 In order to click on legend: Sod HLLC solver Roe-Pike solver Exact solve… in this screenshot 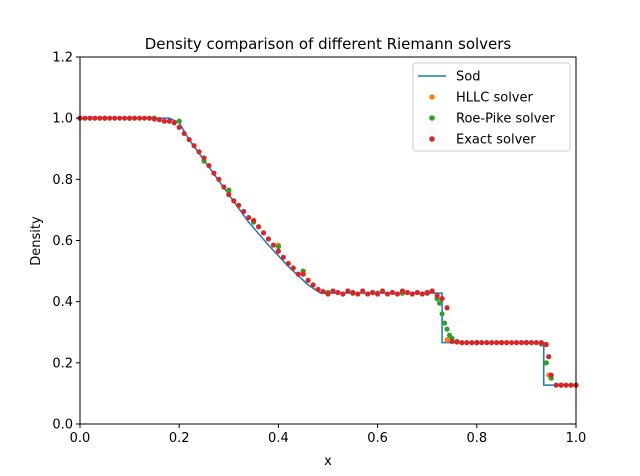, I will do `click(491, 107)`.